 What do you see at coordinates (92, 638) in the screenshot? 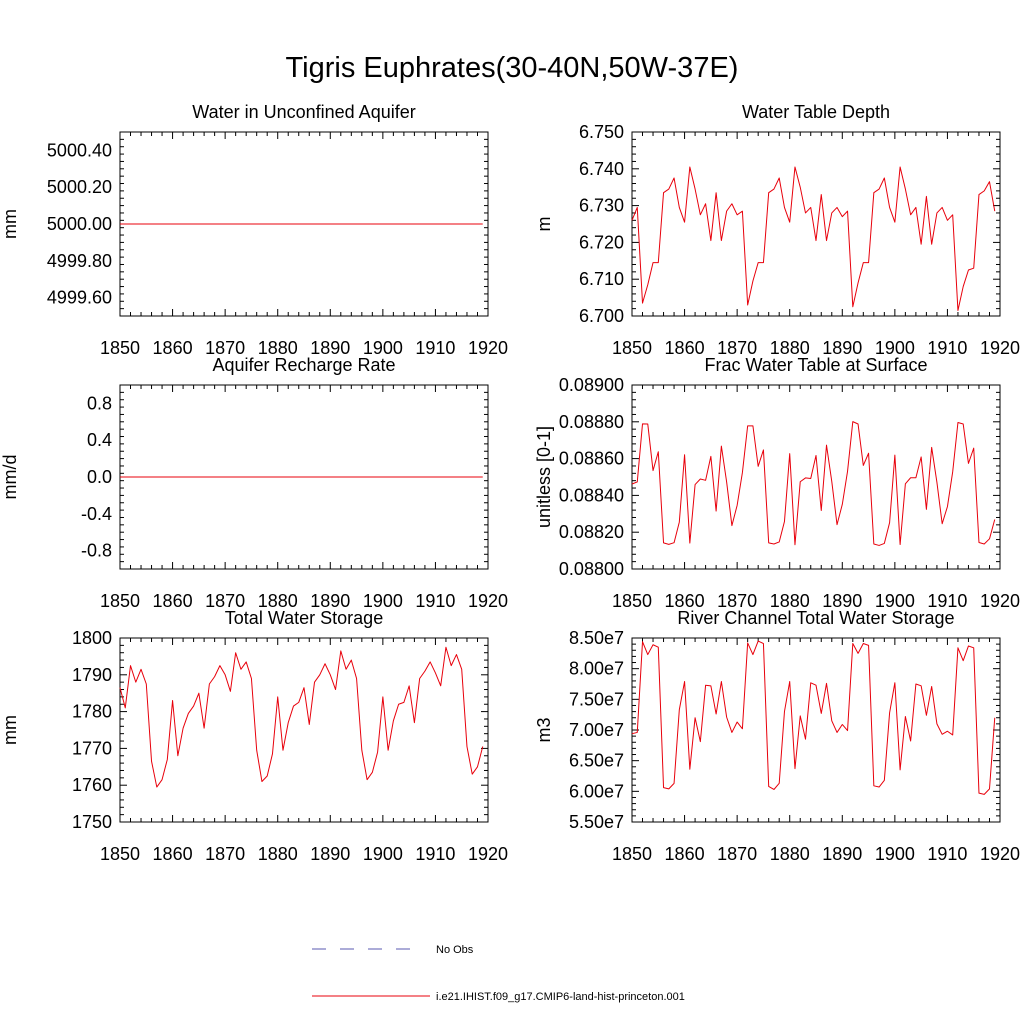
I see `y-tick-label: 1800` at bounding box center [92, 638].